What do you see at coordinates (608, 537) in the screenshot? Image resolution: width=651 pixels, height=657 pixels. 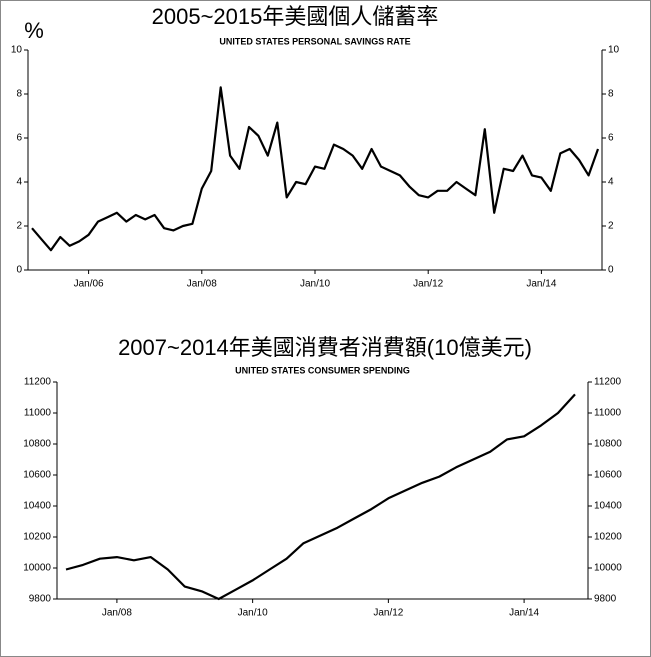 I see `y2-tick-label: 10200` at bounding box center [608, 537].